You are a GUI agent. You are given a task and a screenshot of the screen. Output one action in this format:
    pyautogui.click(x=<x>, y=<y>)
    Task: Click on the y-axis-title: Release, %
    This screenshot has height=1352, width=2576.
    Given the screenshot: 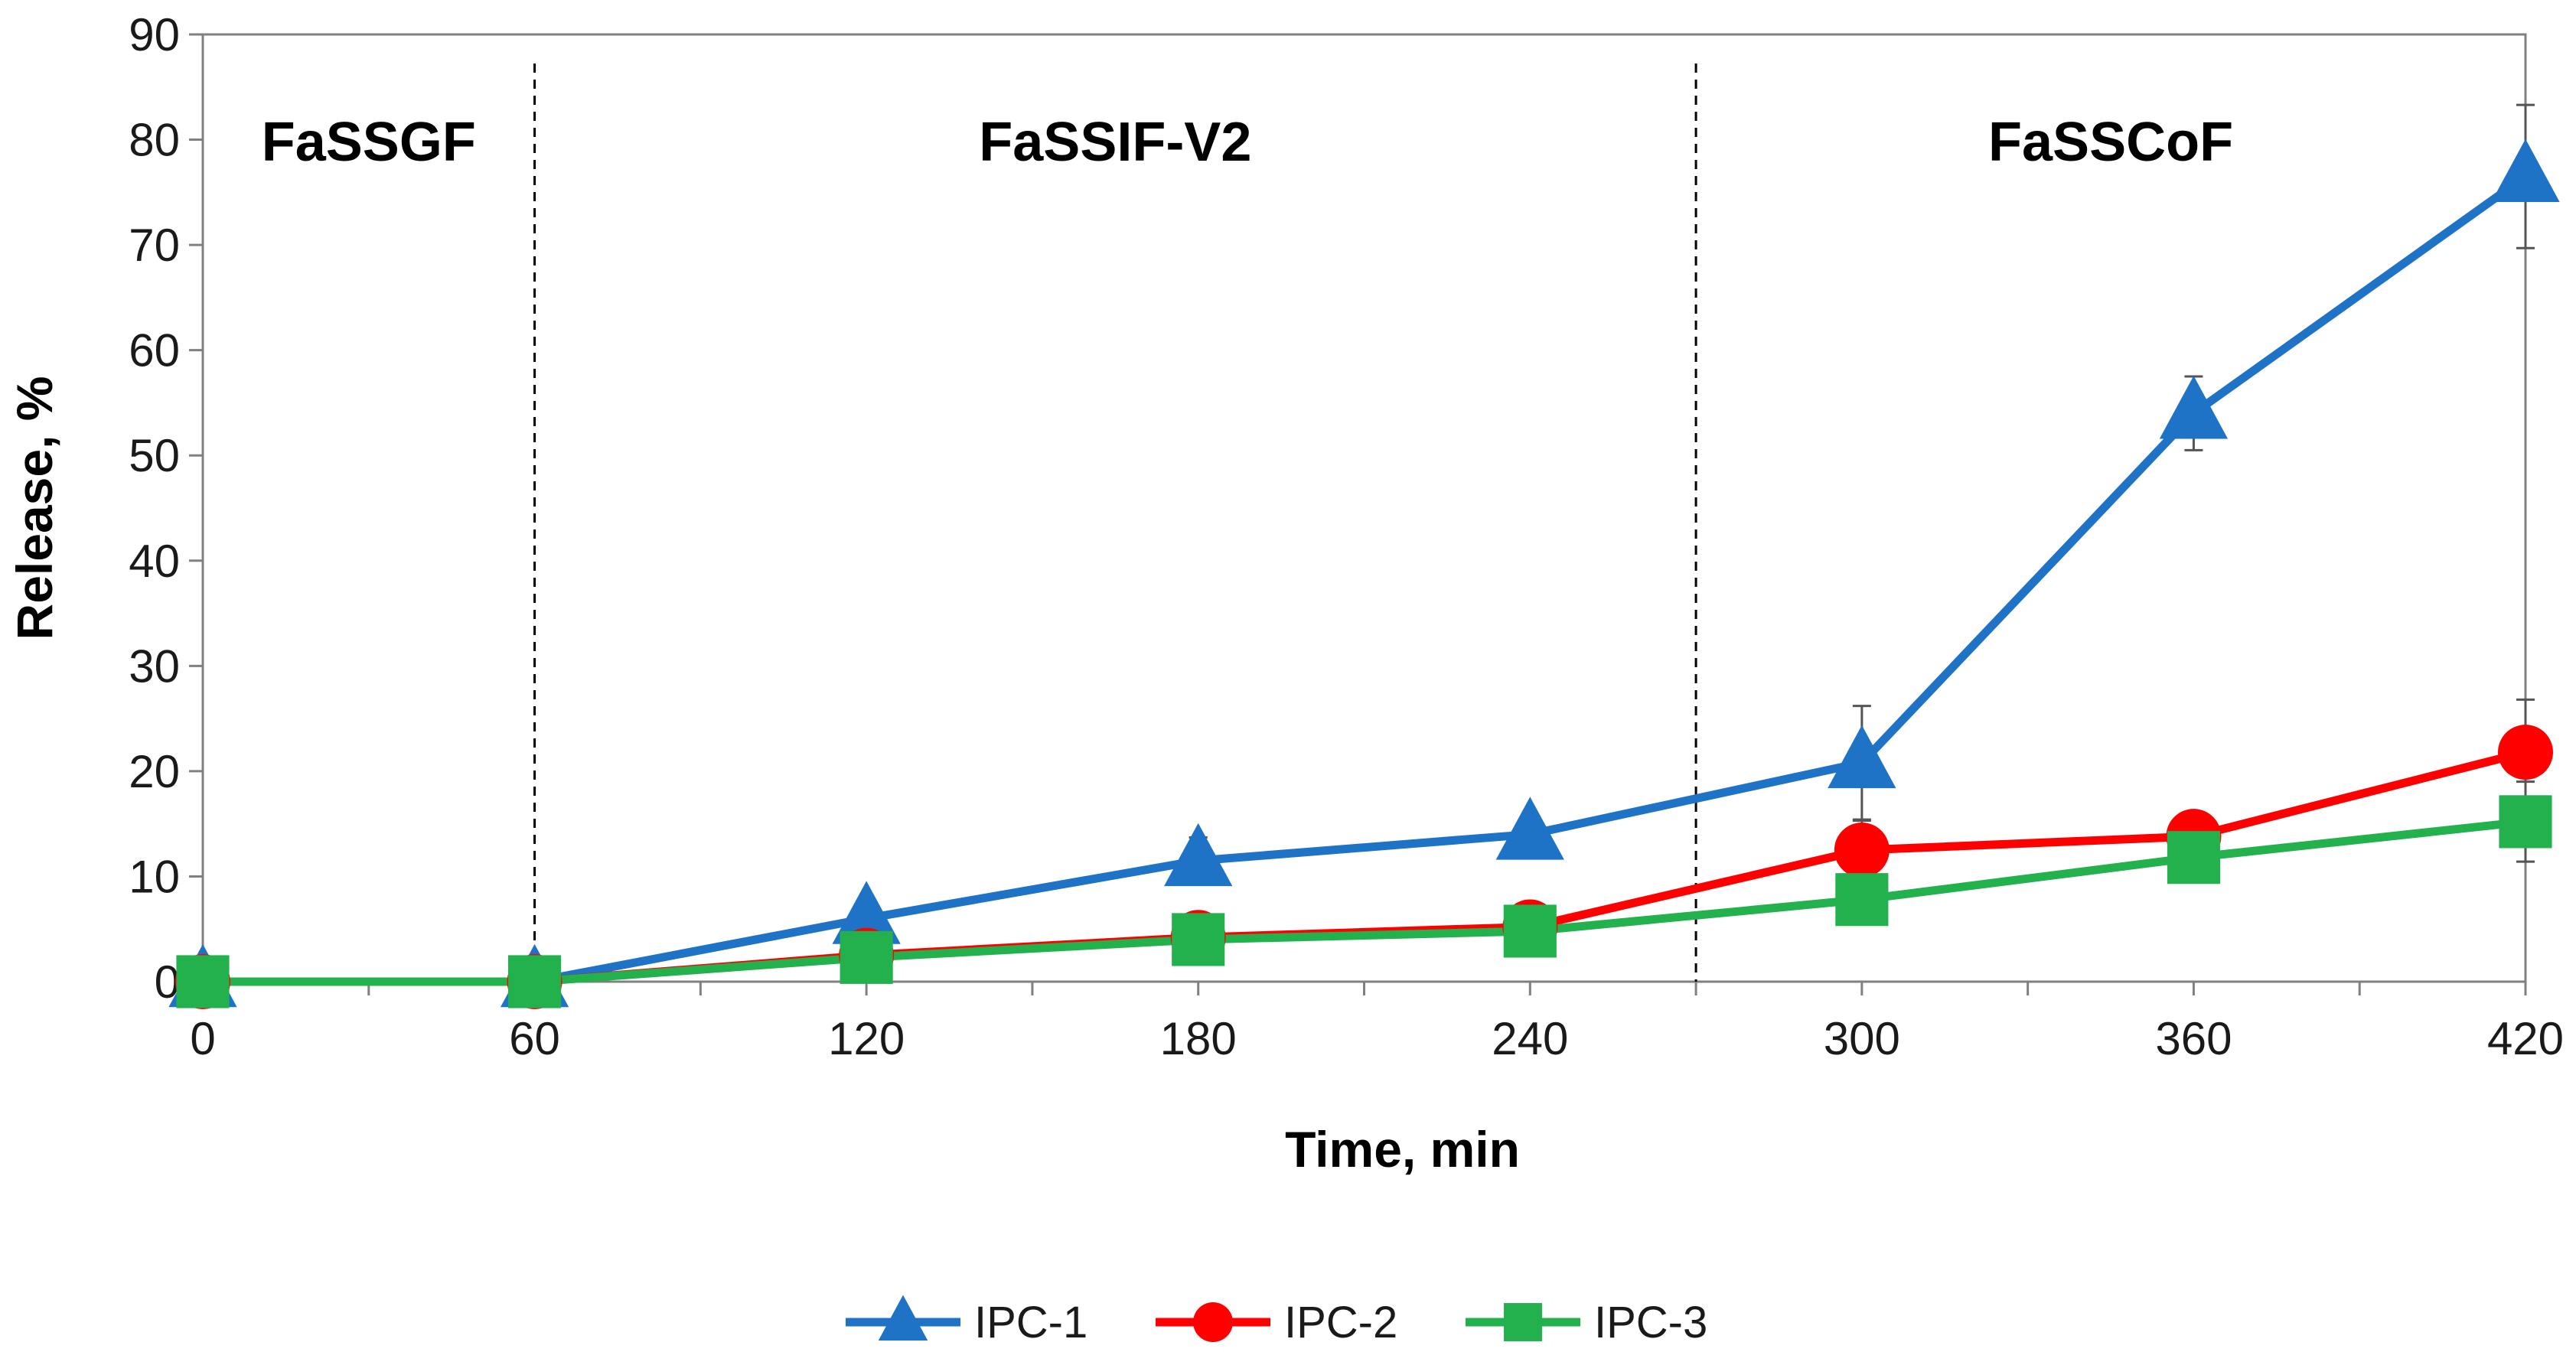 What is the action you would take?
    pyautogui.click(x=34, y=508)
    